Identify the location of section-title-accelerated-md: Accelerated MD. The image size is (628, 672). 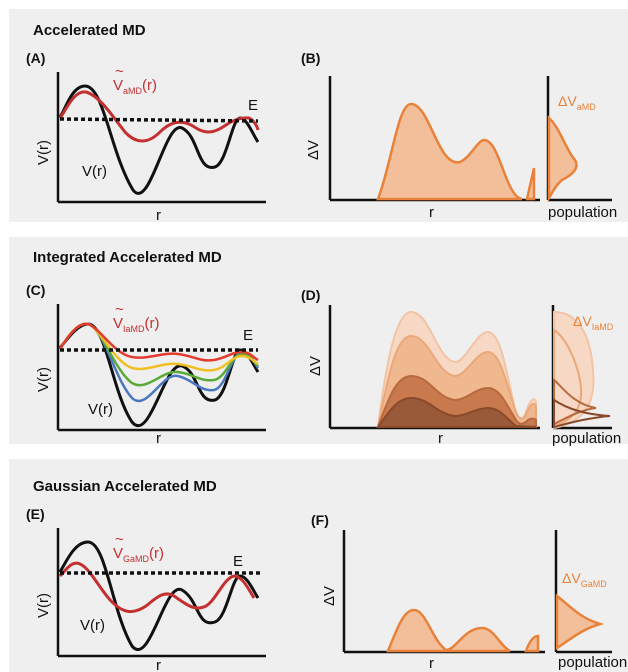
(89, 30).